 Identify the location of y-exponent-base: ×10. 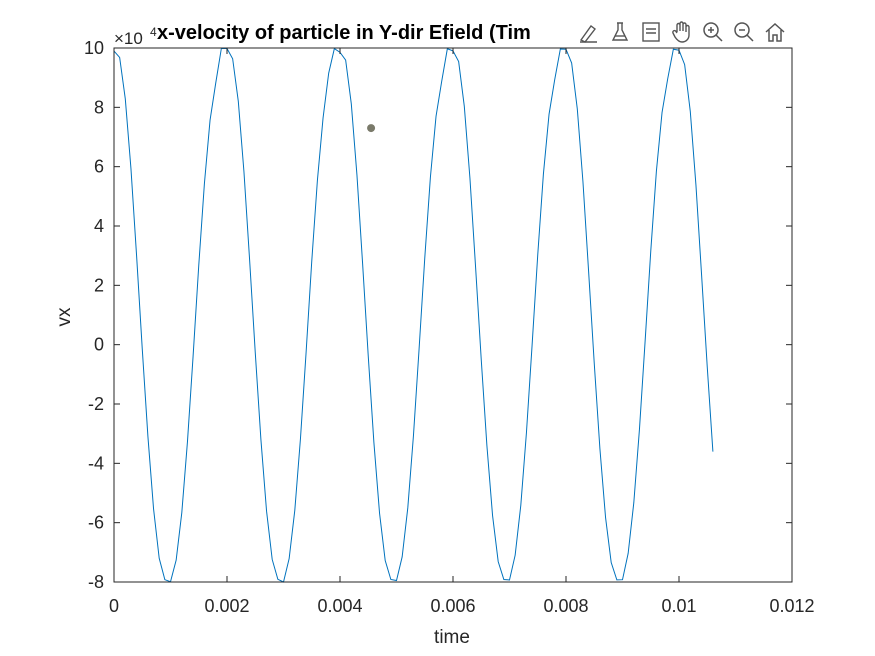
(128, 38).